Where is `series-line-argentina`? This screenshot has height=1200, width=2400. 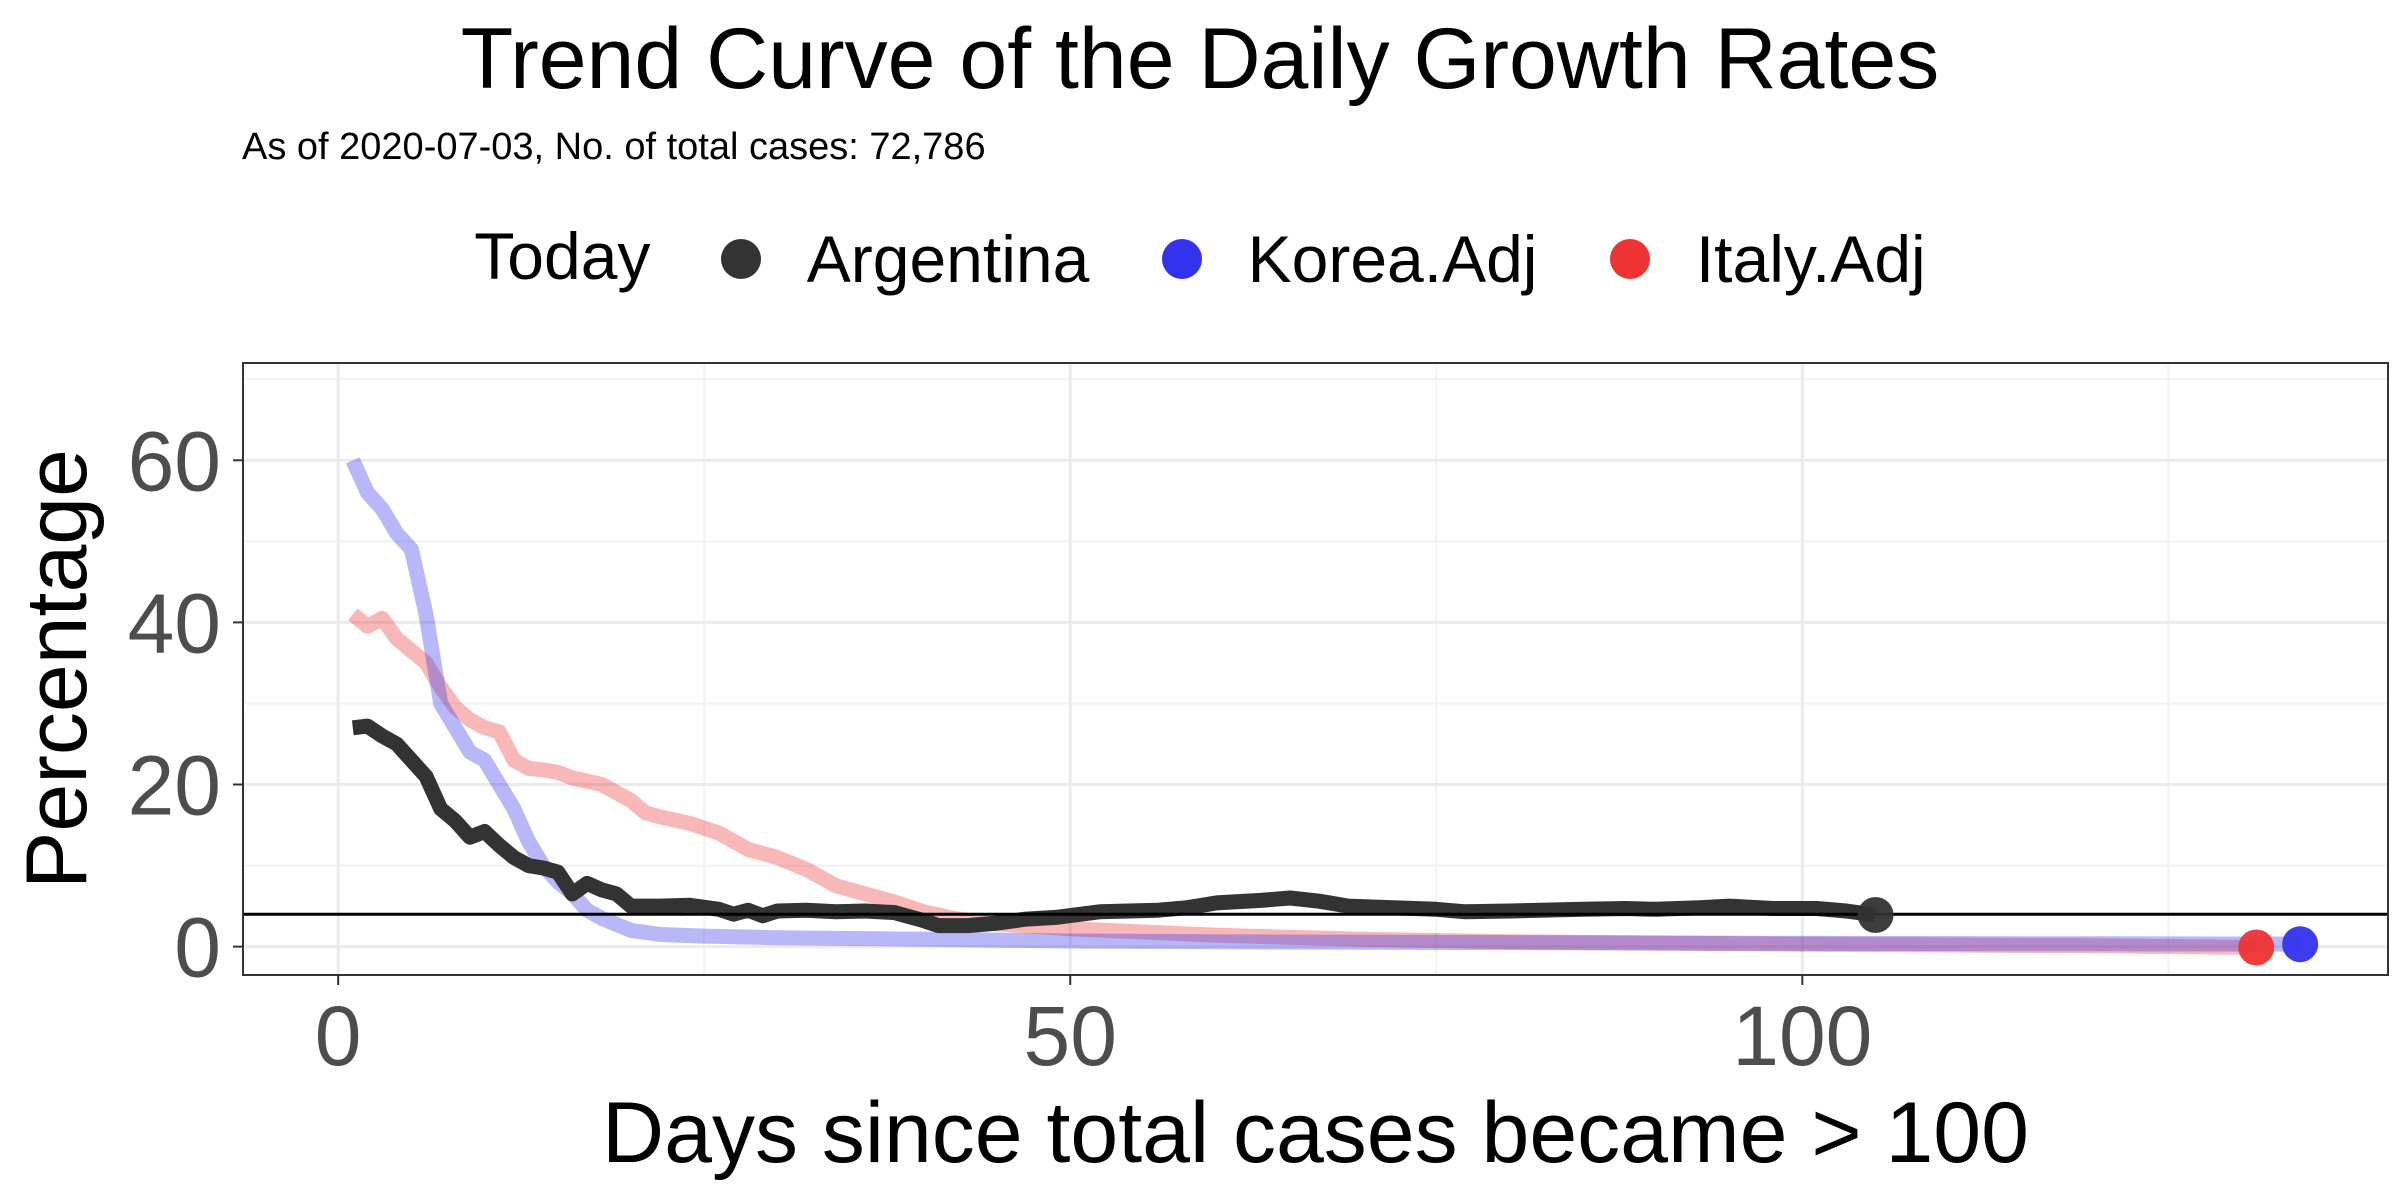 series-line-argentina is located at coordinates (1114, 826).